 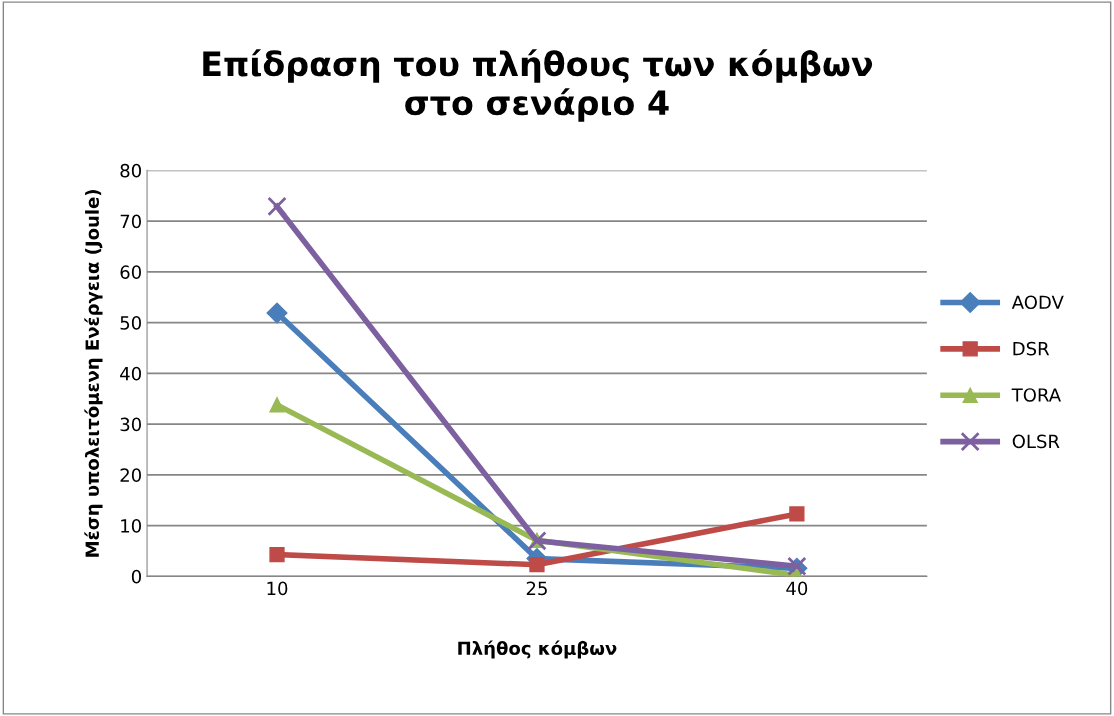 What do you see at coordinates (130, 323) in the screenshot?
I see `y-tick-label: 50` at bounding box center [130, 323].